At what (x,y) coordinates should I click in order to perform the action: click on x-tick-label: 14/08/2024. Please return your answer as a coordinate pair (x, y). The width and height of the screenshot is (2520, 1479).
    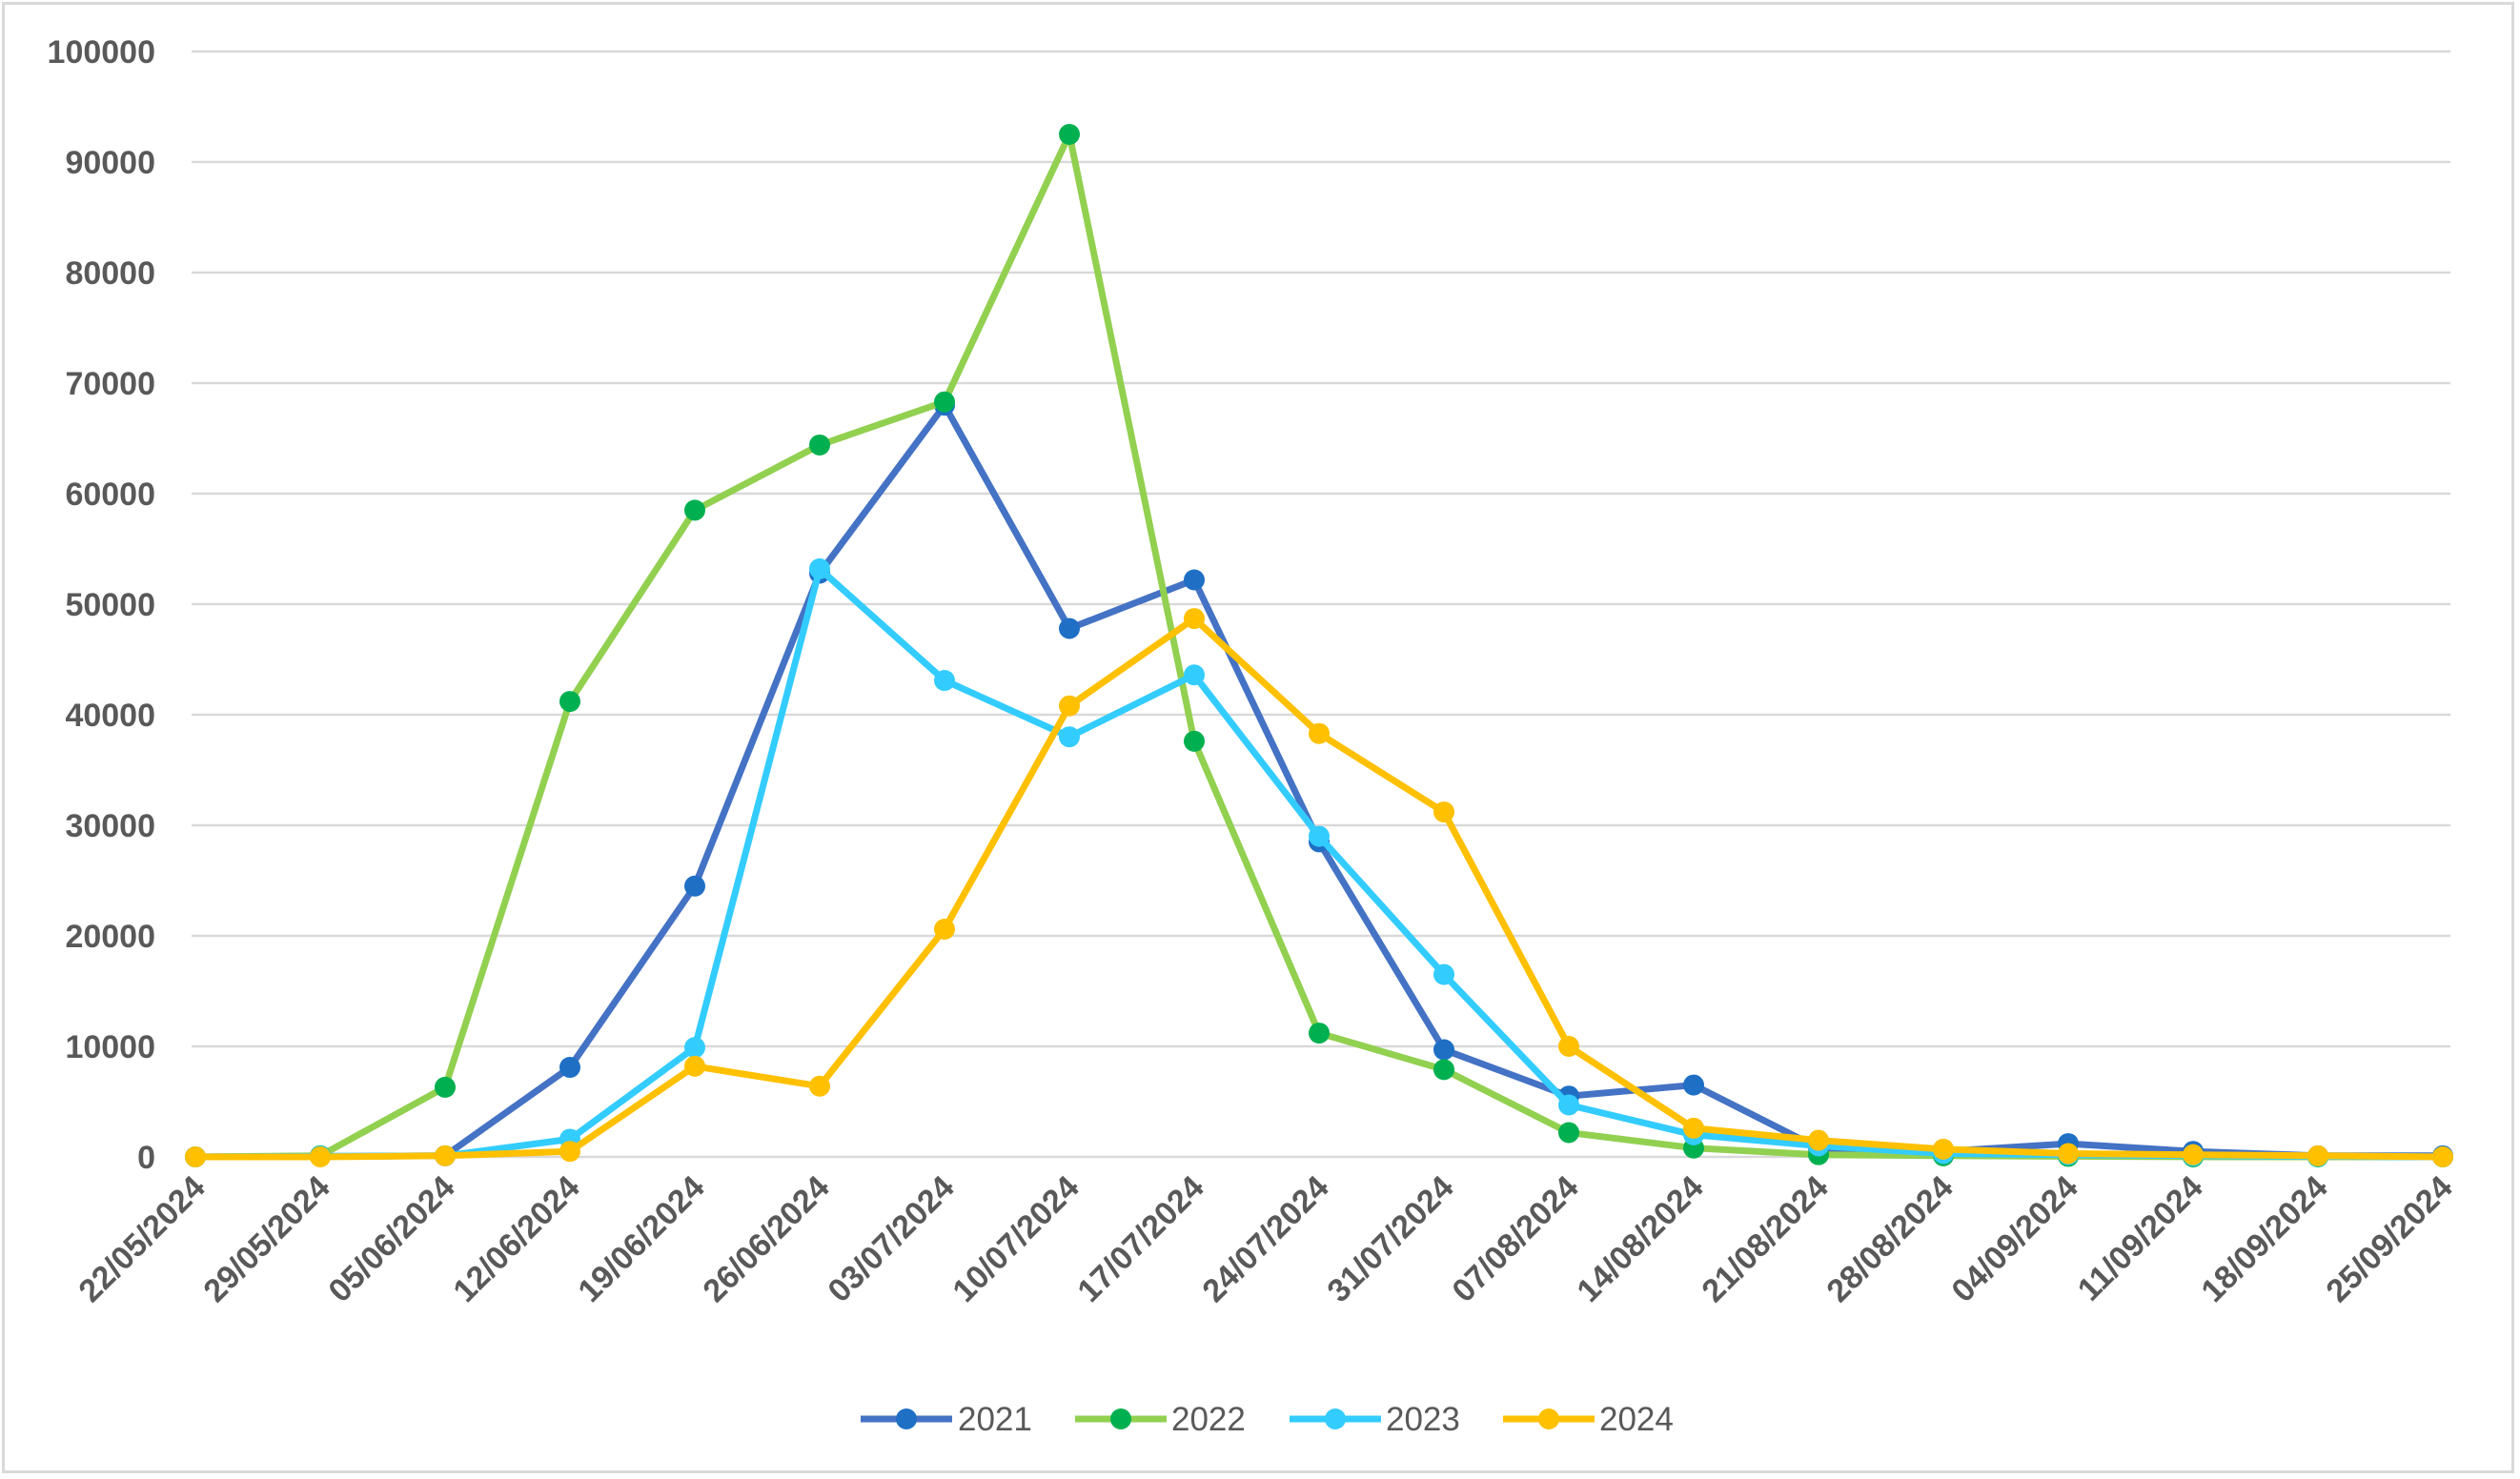
    Looking at the image, I should click on (1640, 1239).